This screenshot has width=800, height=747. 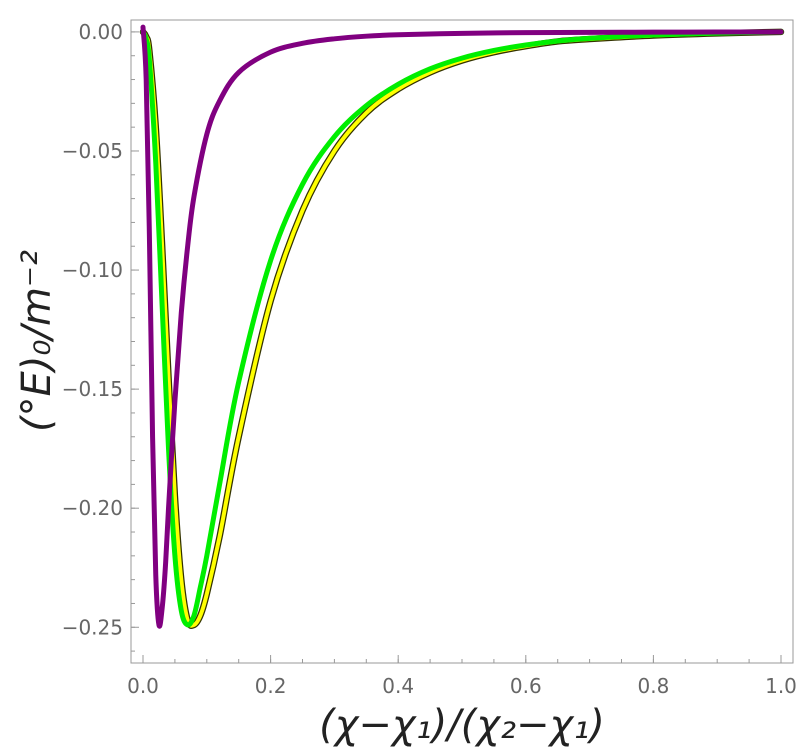 What do you see at coordinates (781, 686) in the screenshot?
I see `x-tick-label: 1.0` at bounding box center [781, 686].